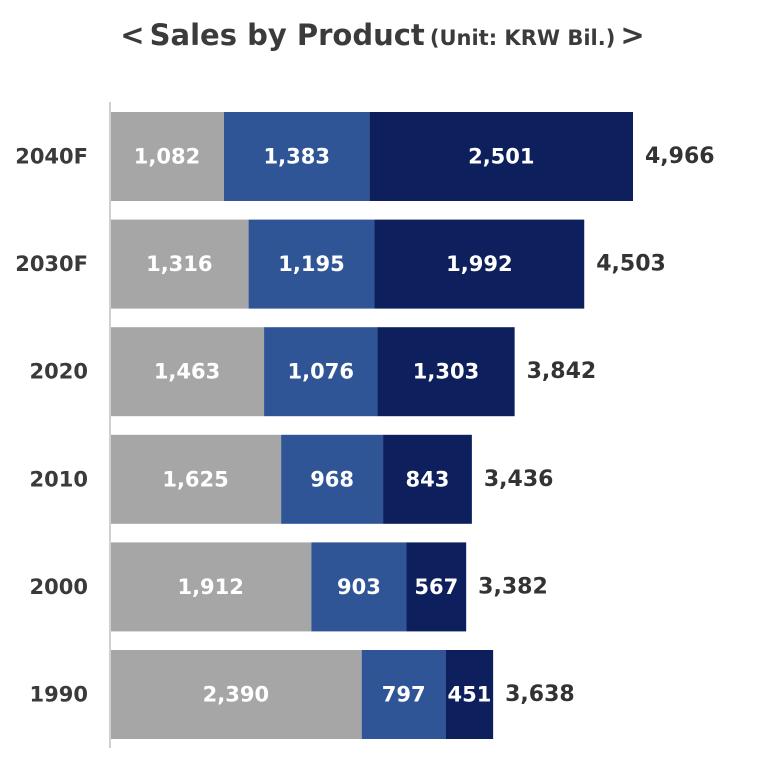  Describe the element at coordinates (51, 157) in the screenshot. I see `category-label-2040f: 2040F` at that location.